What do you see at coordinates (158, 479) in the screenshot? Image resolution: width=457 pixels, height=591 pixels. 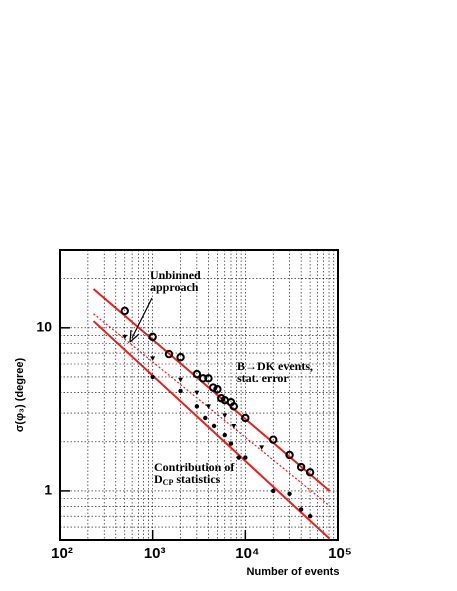 I see `annotation-part: D` at bounding box center [158, 479].